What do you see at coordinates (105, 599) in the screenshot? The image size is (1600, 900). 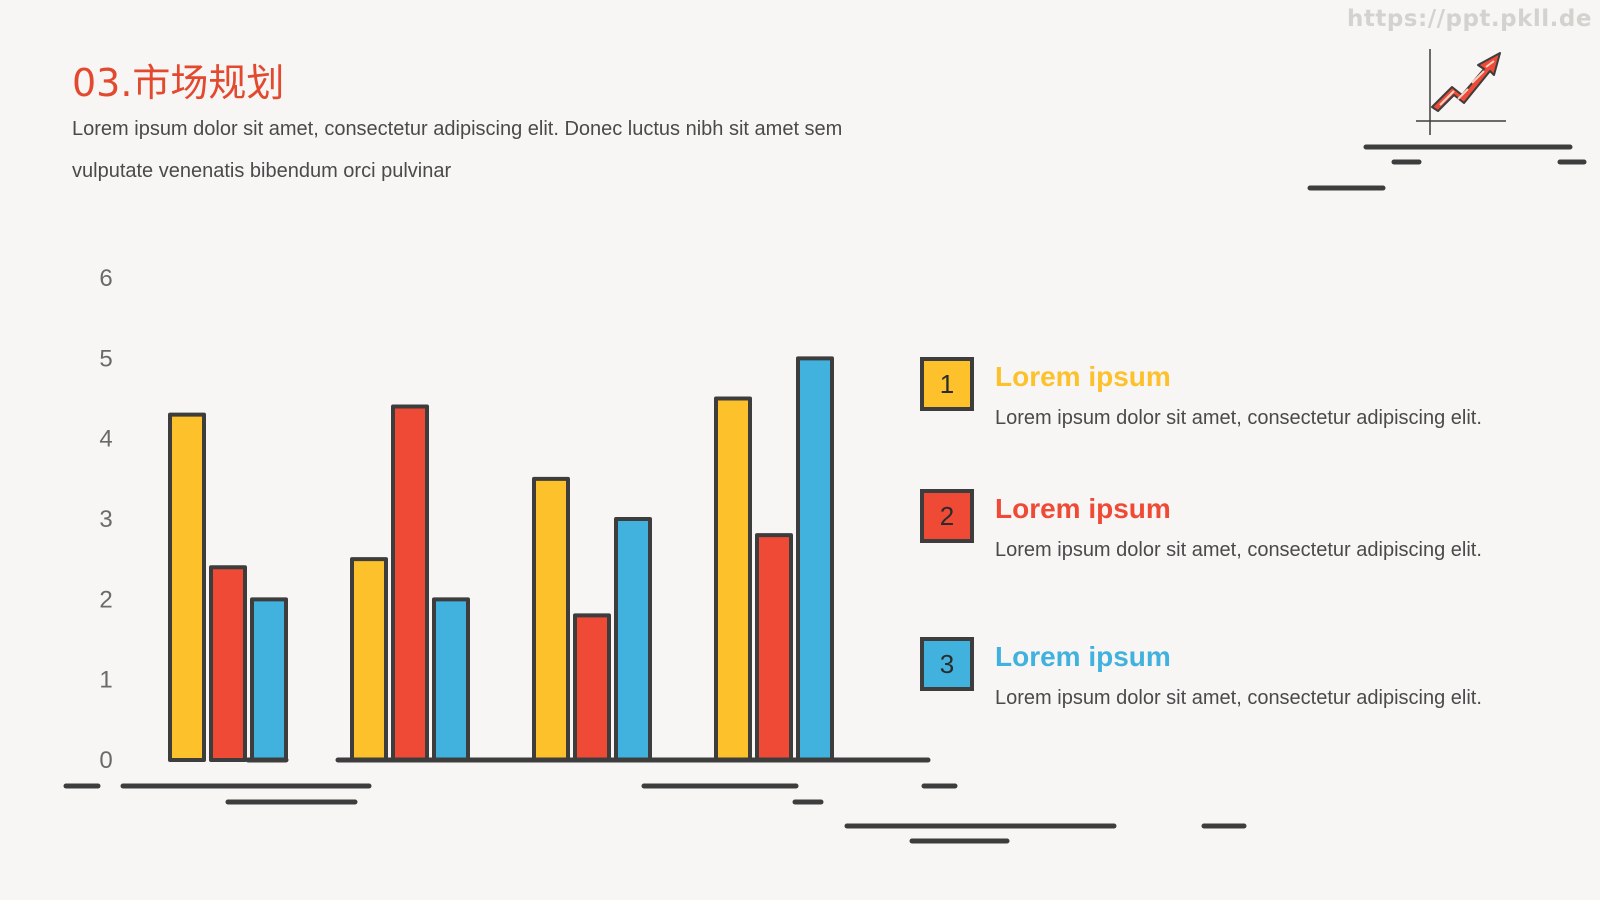 I see `y-tick-label: 2` at bounding box center [105, 599].